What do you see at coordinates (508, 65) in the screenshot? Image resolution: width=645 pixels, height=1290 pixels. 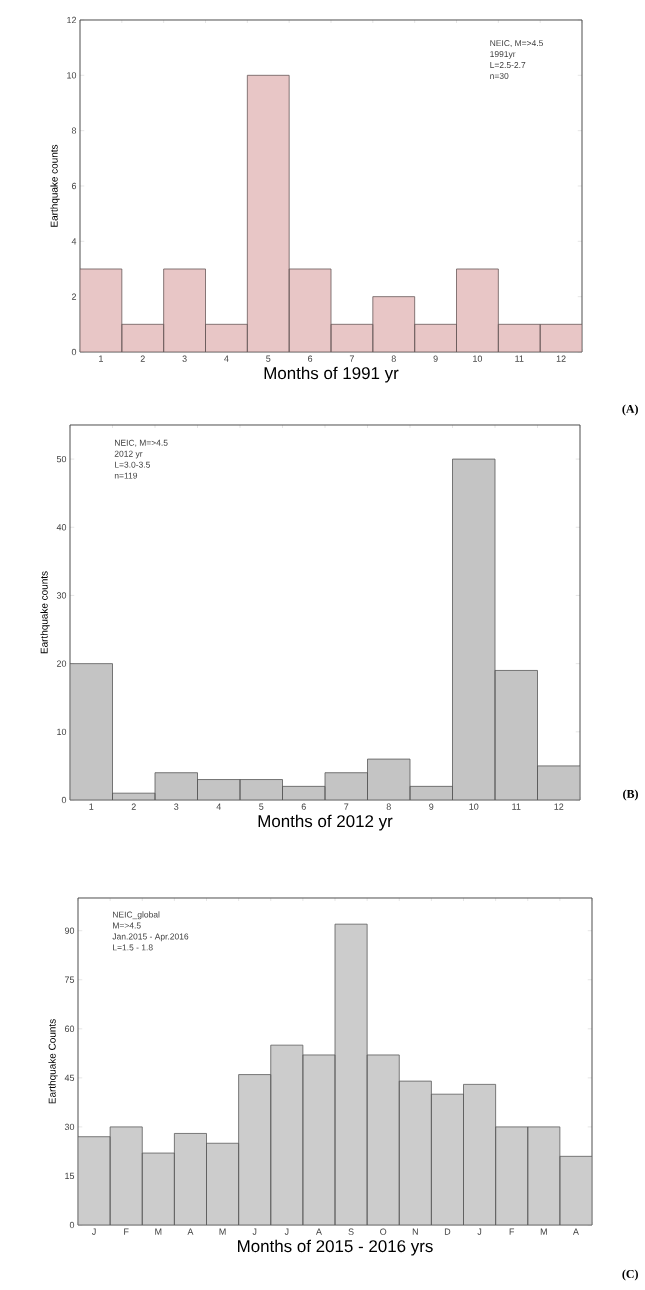 I see `annotation: L=2.5-2.7` at bounding box center [508, 65].